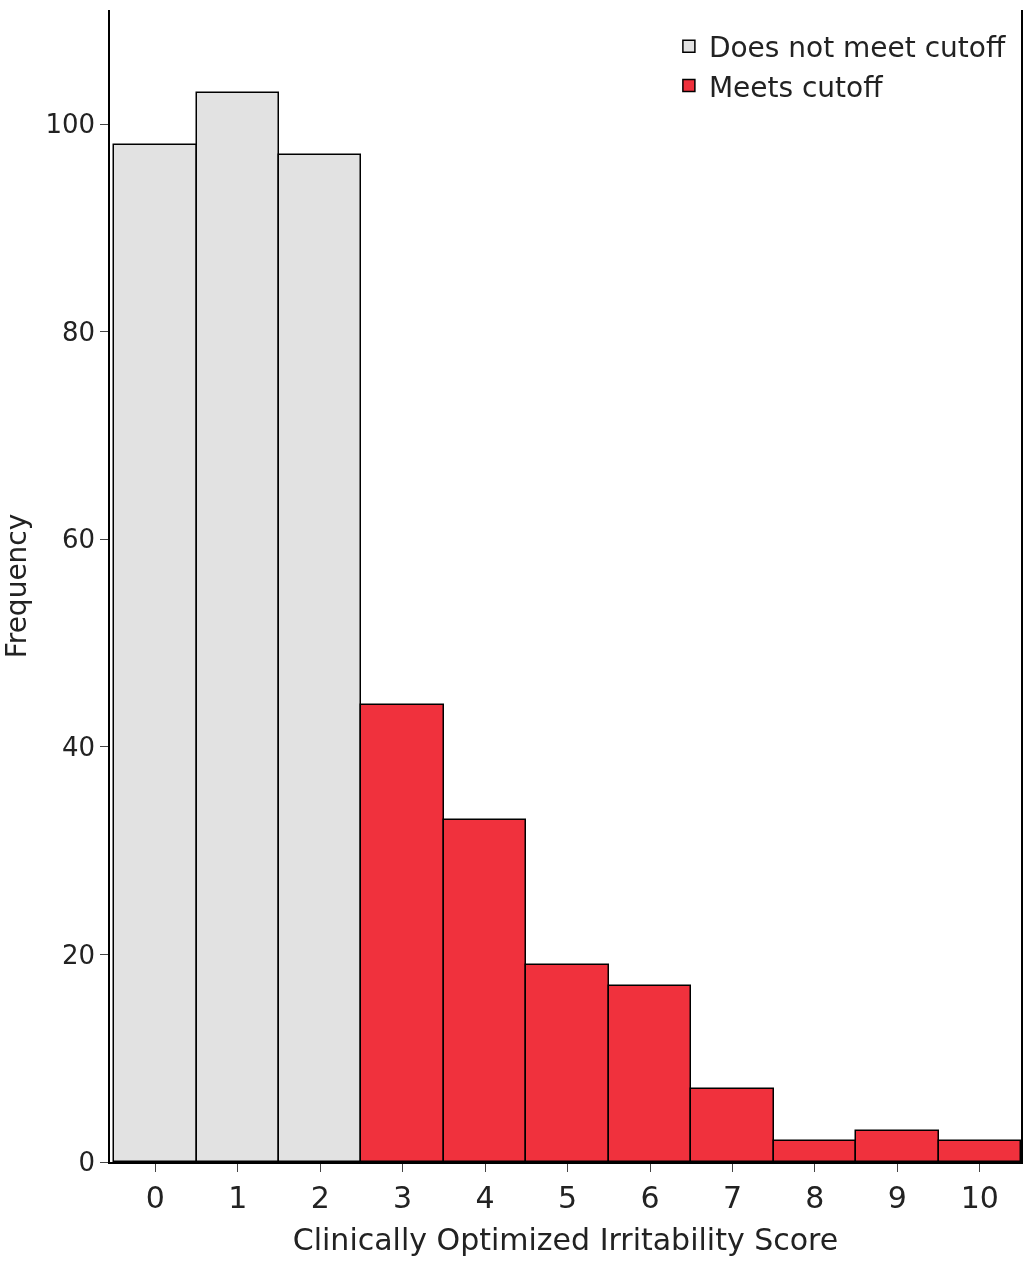  What do you see at coordinates (732, 1197) in the screenshot?
I see `x-tick-label: 7` at bounding box center [732, 1197].